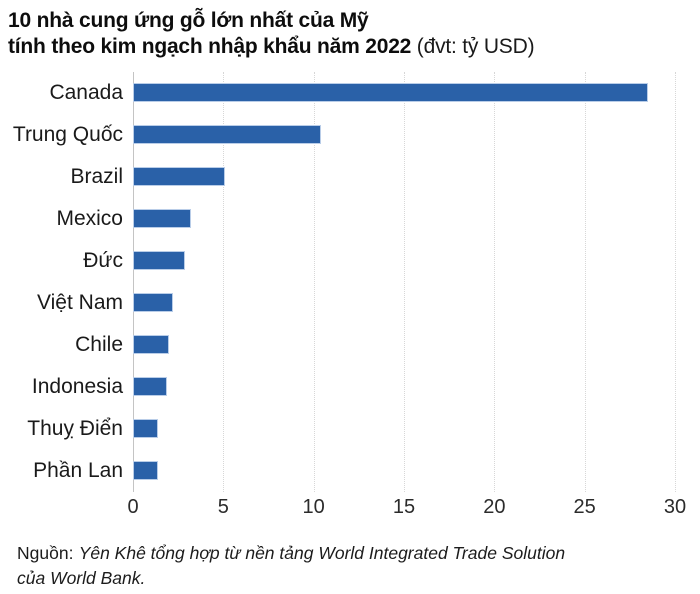 The image size is (700, 594). What do you see at coordinates (75, 428) in the screenshot?
I see `category-label: Thuỵ Điển` at bounding box center [75, 428].